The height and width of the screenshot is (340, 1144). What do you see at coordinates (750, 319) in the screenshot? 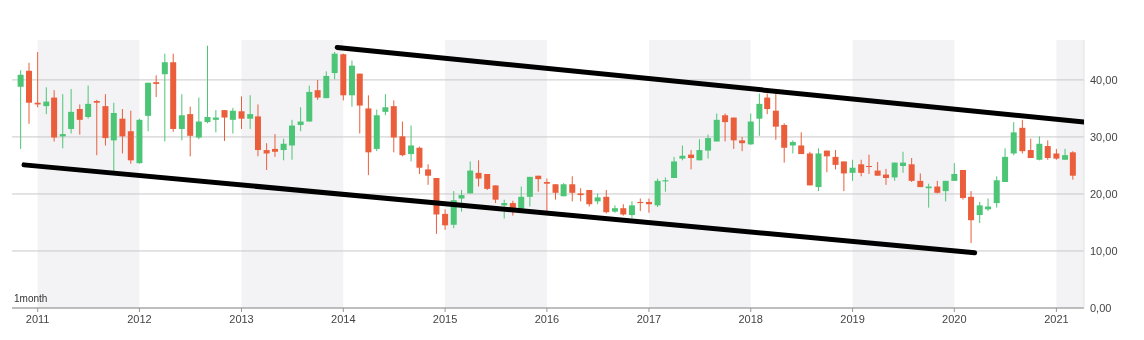
I see `x-tick-label: 2018` at bounding box center [750, 319].